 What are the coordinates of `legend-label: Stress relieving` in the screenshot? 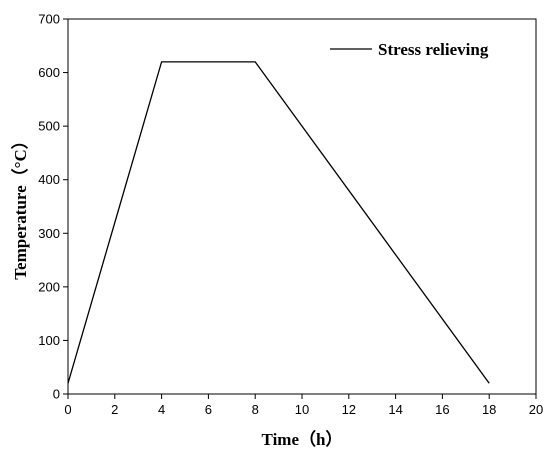 It's located at (433, 49).